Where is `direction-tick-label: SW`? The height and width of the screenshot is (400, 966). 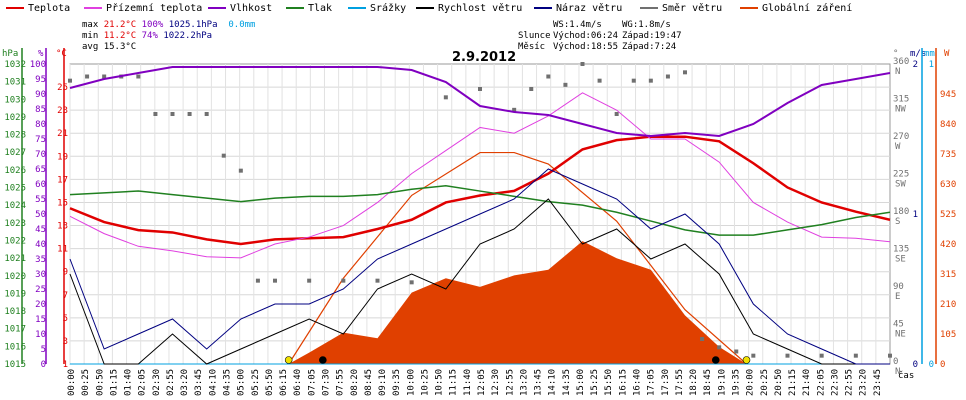
direction-tick-label: SW is located at coordinates (900, 185).